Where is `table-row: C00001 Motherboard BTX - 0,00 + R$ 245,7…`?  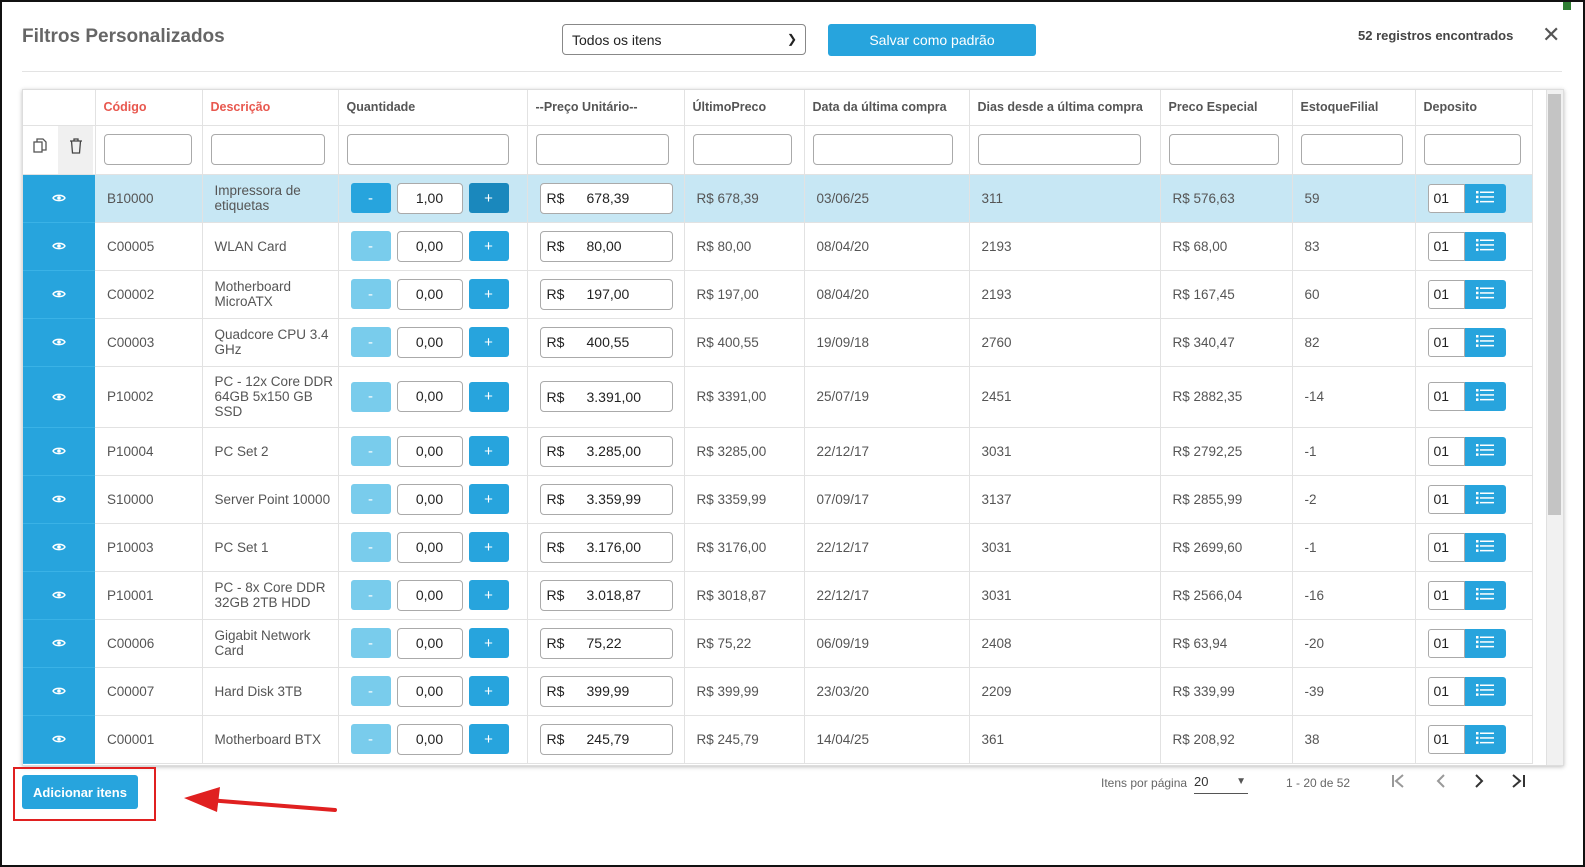 table-row: C00001 Motherboard BTX - 0,00 + R$ 245,7… is located at coordinates (778, 739).